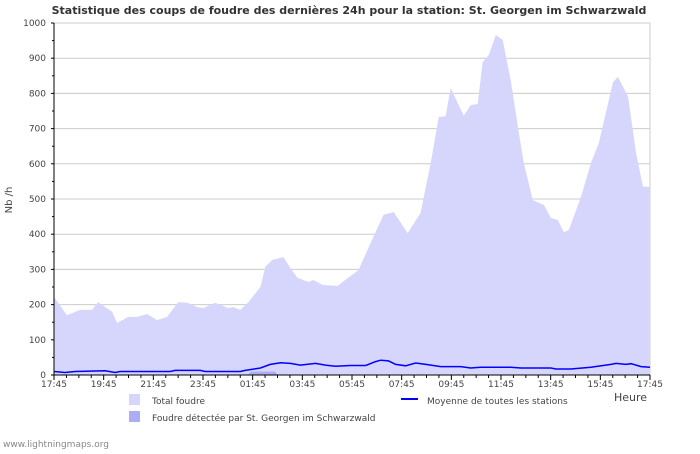 This screenshot has height=454, width=700. Describe the element at coordinates (203, 385) in the screenshot. I see `x-tick-label: 23:45` at that location.